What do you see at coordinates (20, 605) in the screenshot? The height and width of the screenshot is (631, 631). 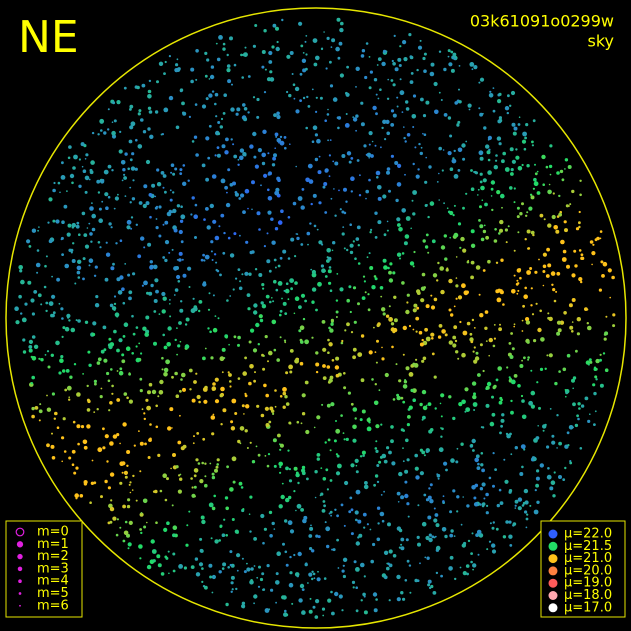 I see `legend-dot` at bounding box center [20, 605].